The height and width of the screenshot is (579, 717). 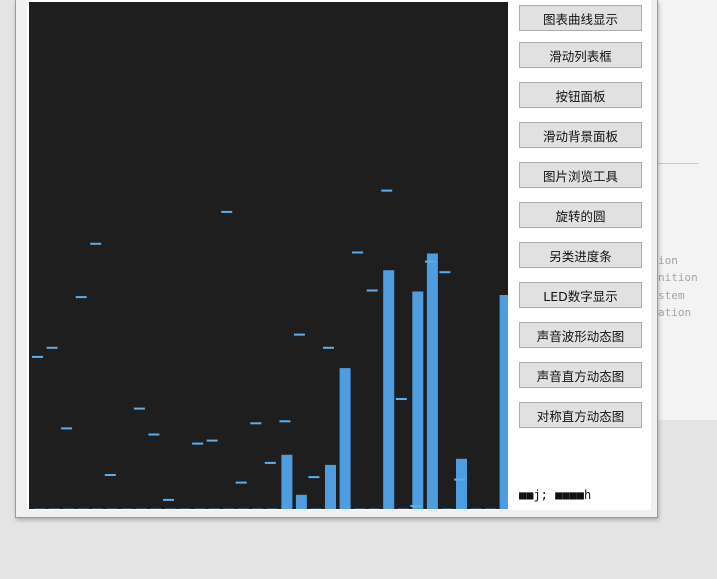 I want to click on led-display-button: LED数字显示, so click(x=580, y=295).